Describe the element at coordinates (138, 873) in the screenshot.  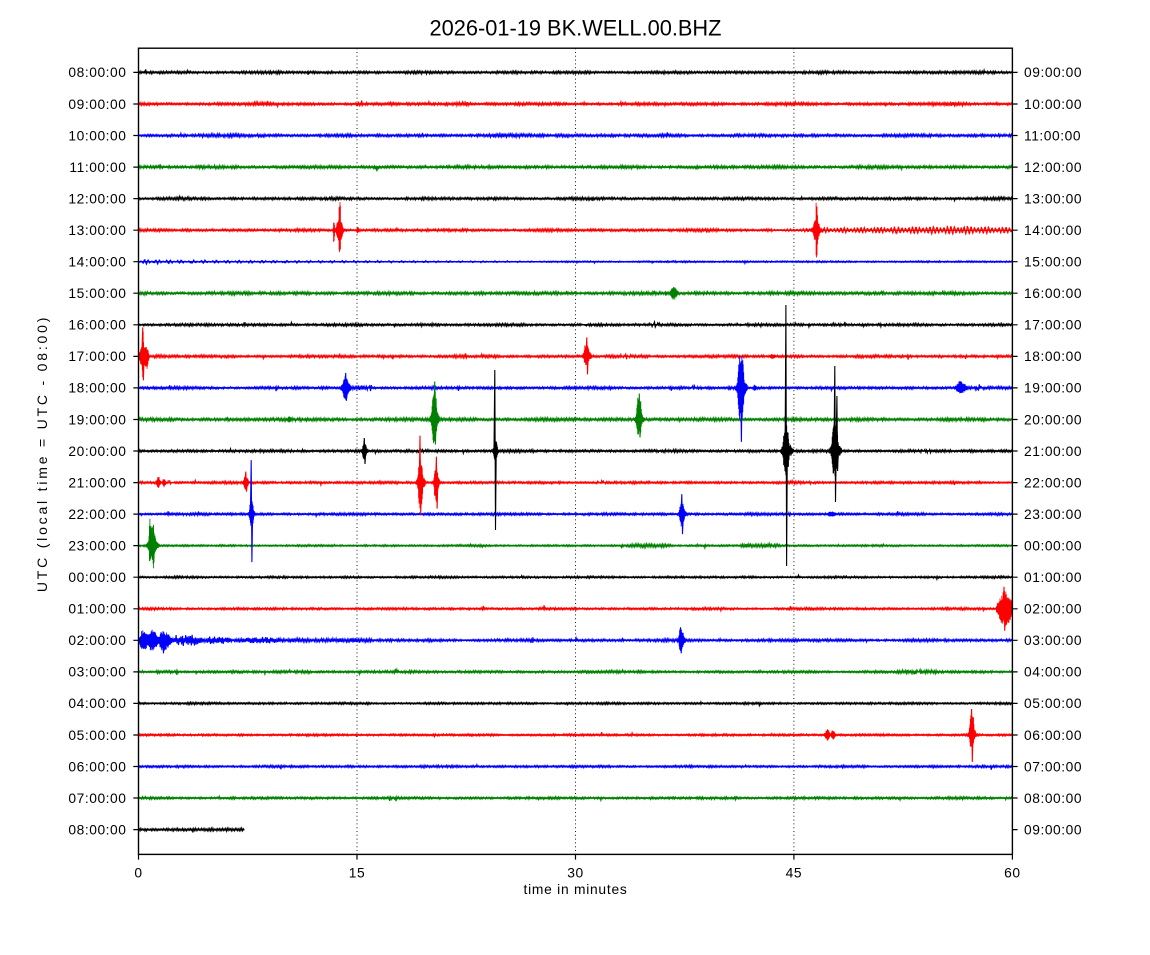
I see `svg-text: 0` at that location.